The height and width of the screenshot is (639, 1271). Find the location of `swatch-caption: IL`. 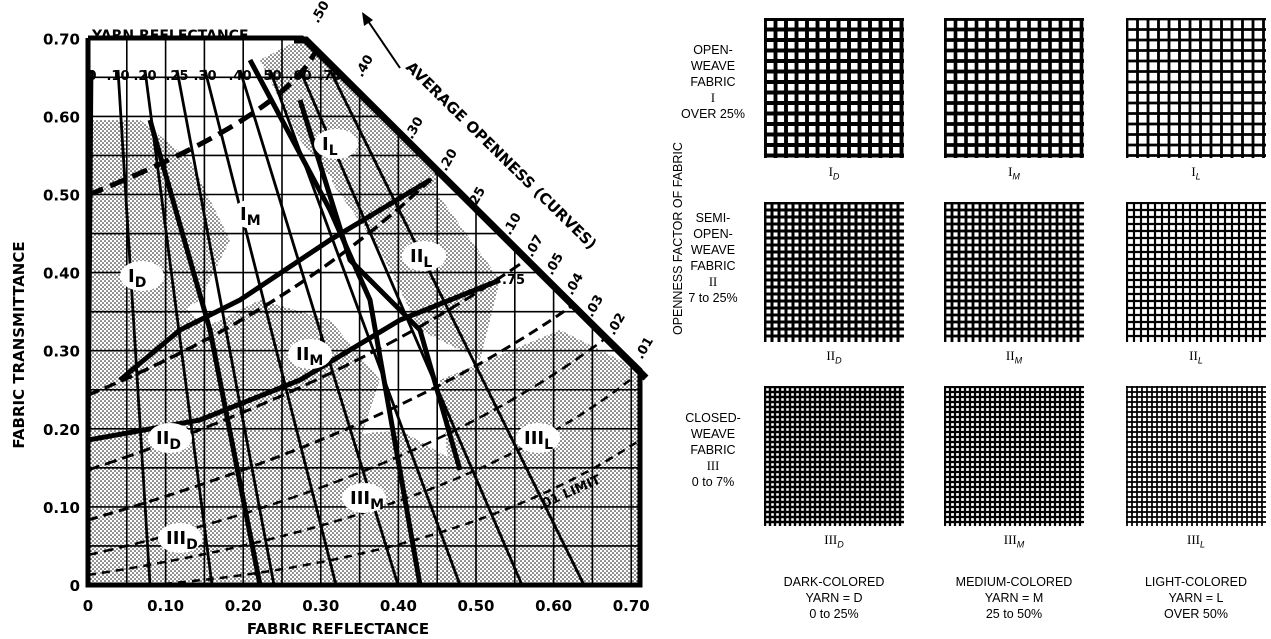

swatch-caption: IL is located at coordinates (1196, 173).